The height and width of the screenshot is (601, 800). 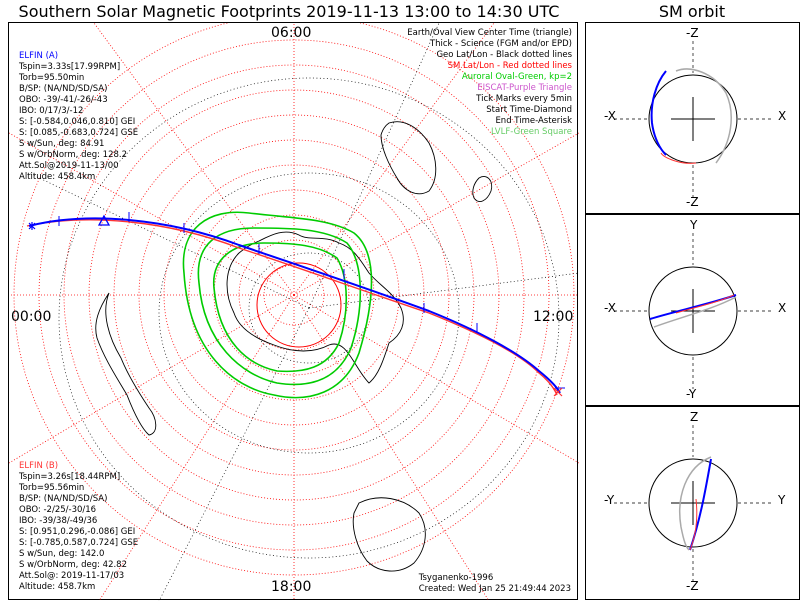 I want to click on elfin-a-end-asterisk, so click(x=32, y=226).